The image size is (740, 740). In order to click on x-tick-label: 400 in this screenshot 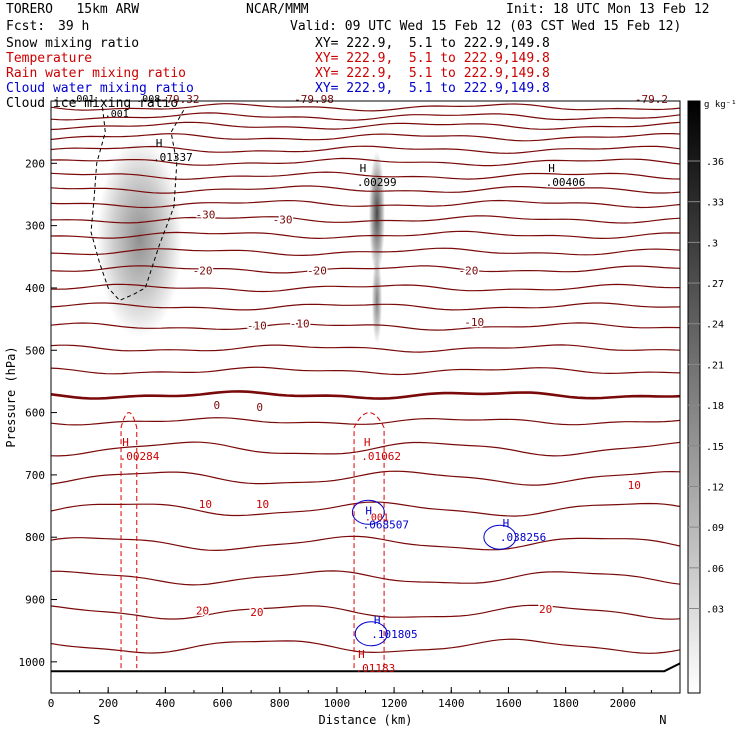, I will do `click(165, 703)`.